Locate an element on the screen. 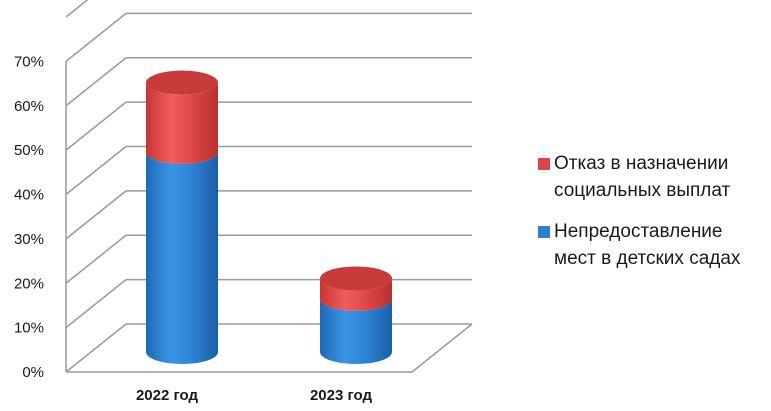 The height and width of the screenshot is (411, 771). y-tick-label: 20% is located at coordinates (29, 283).